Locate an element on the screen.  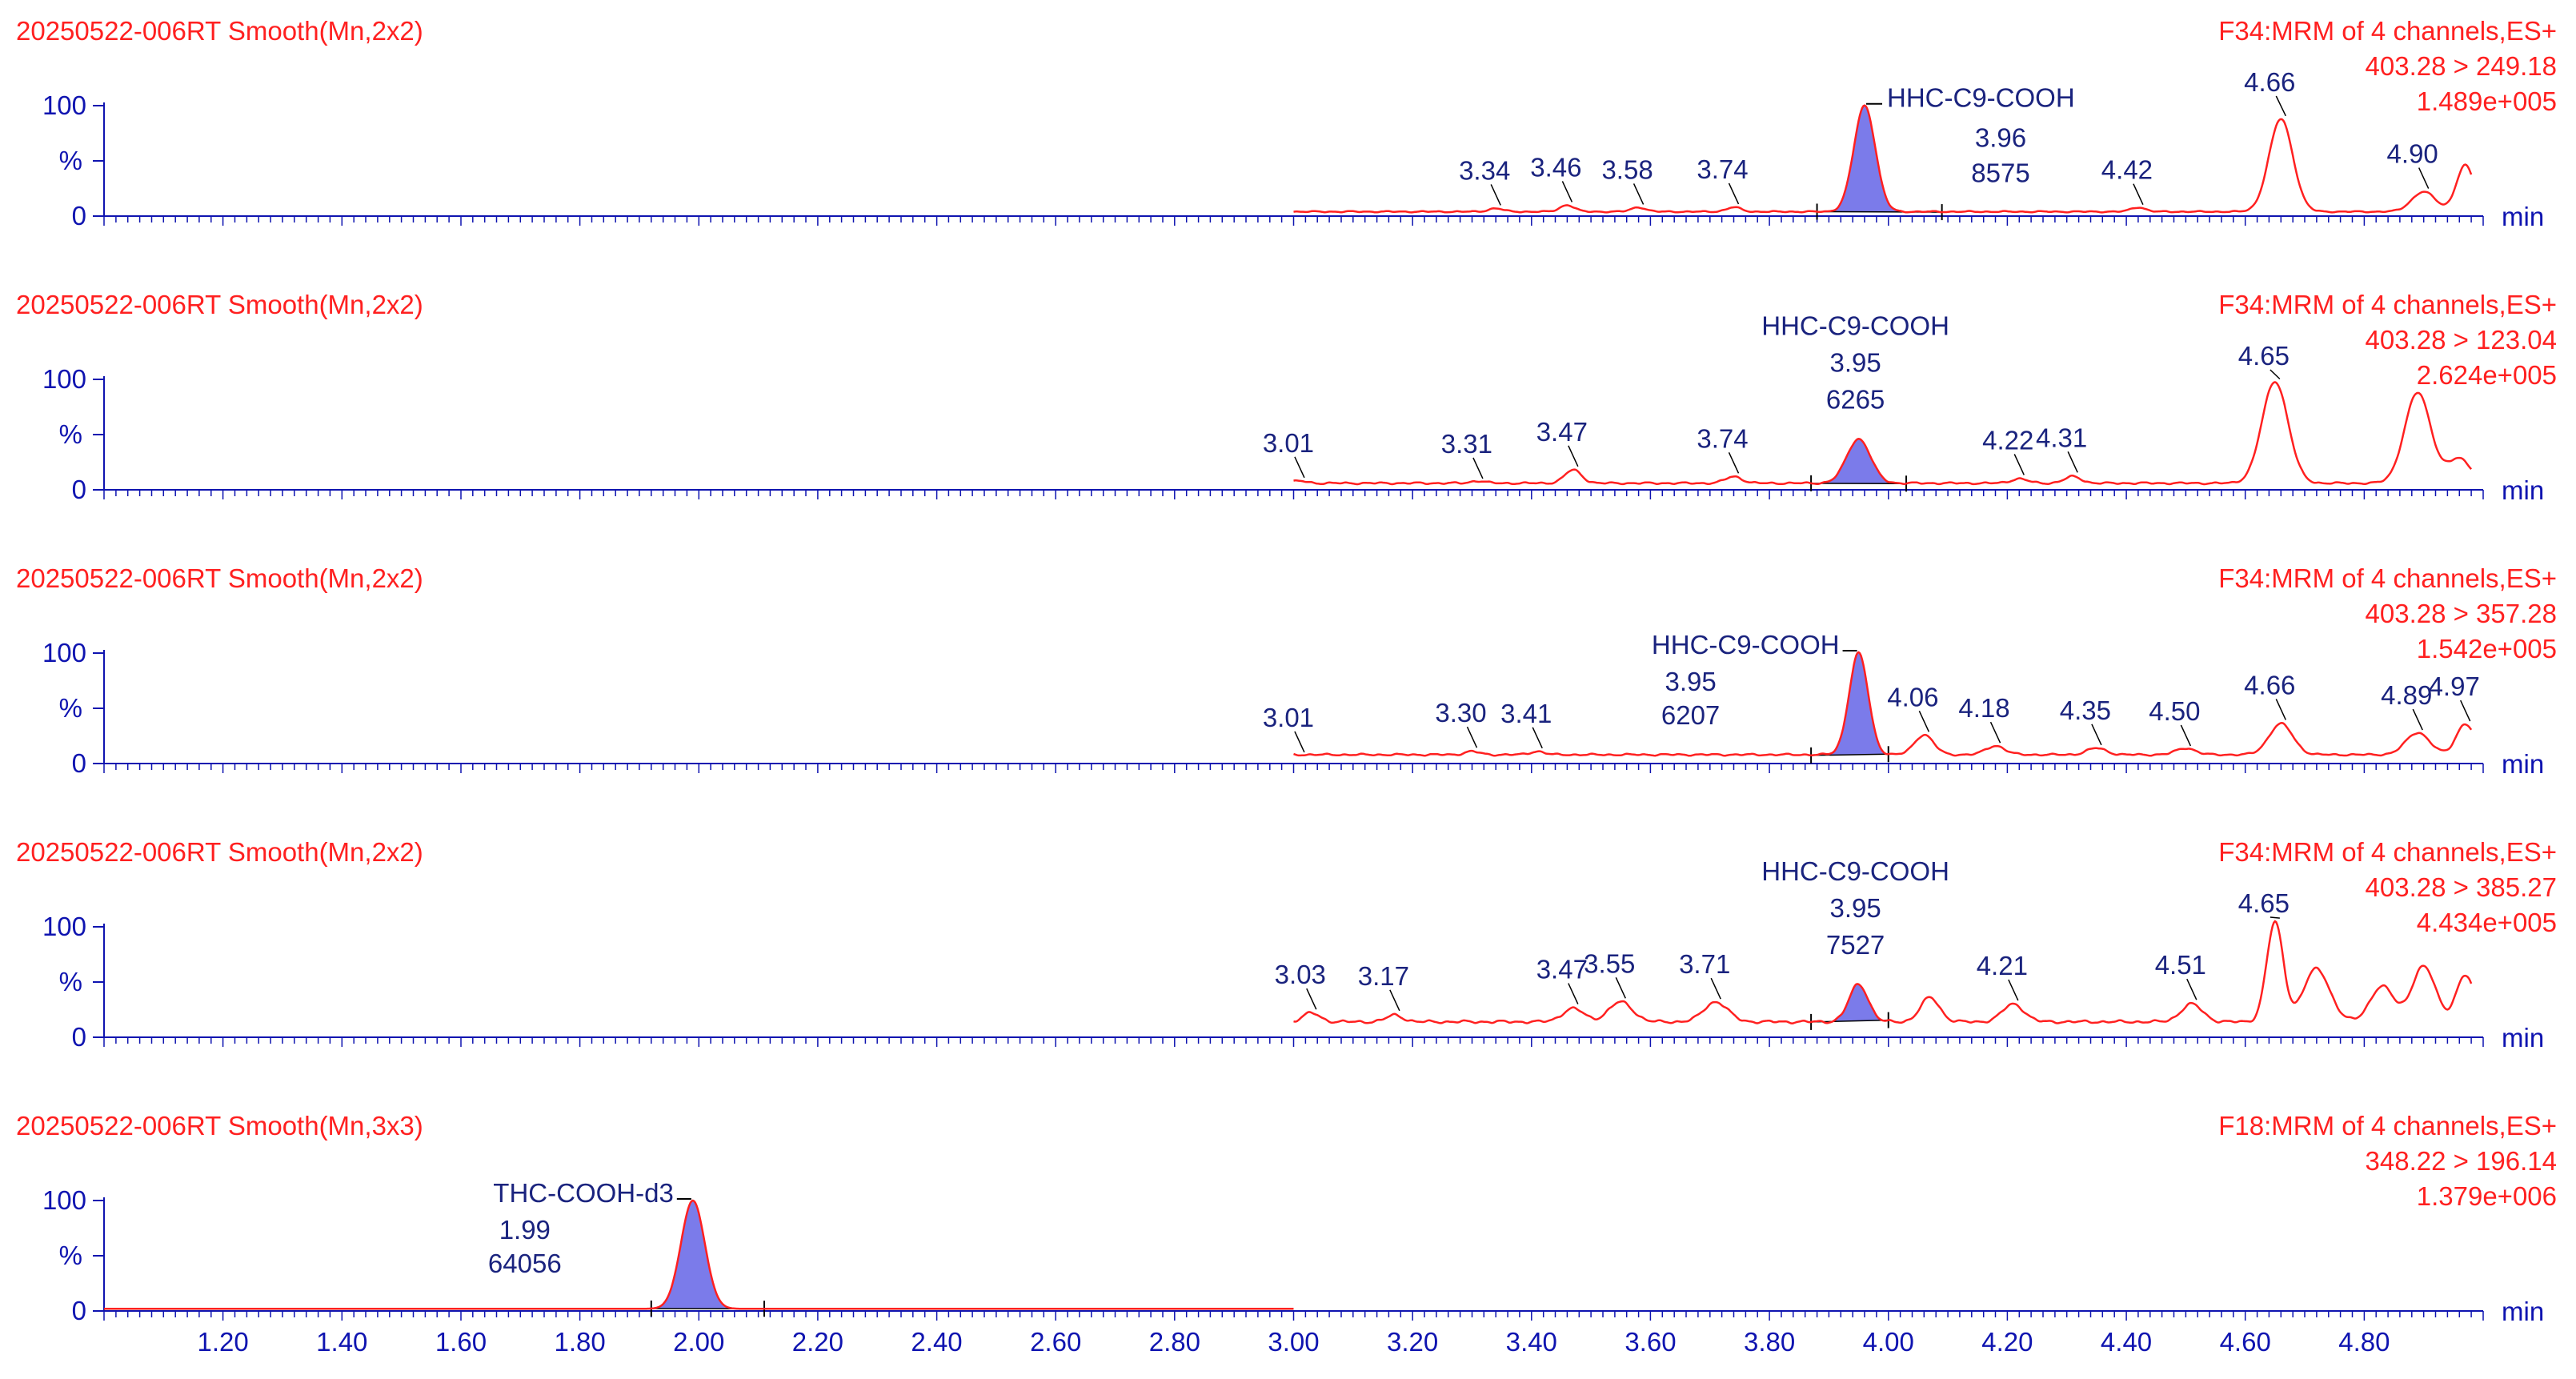
peak-rt-label: 3.03 is located at coordinates (1300, 974).